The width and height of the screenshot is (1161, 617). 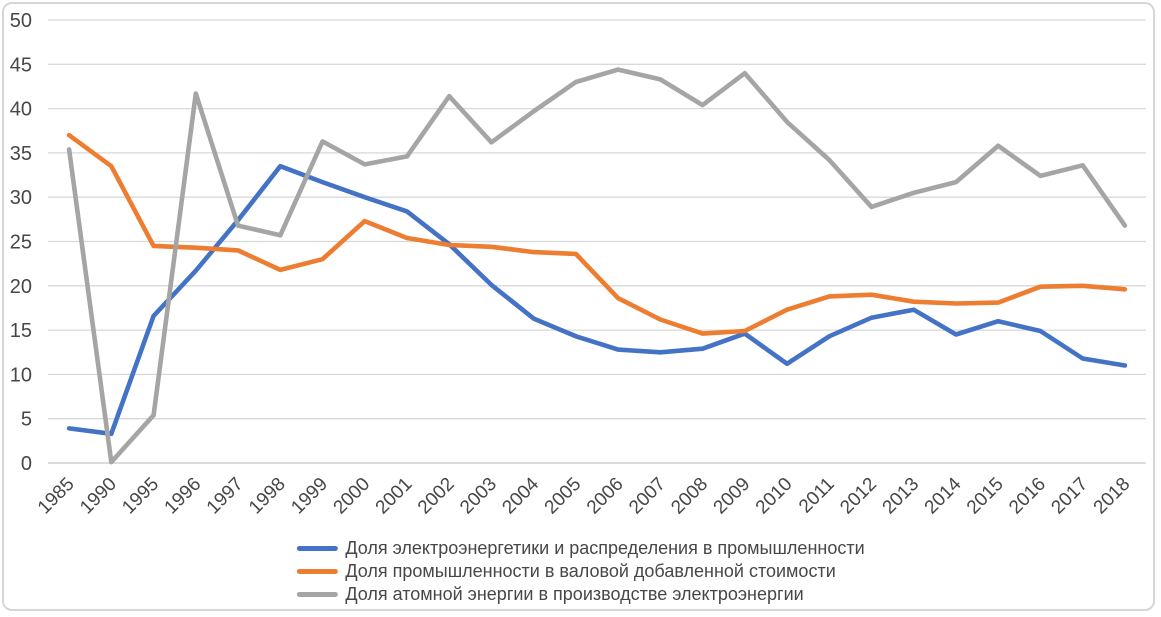 I want to click on x-tick-label: 2017, so click(x=1069, y=496).